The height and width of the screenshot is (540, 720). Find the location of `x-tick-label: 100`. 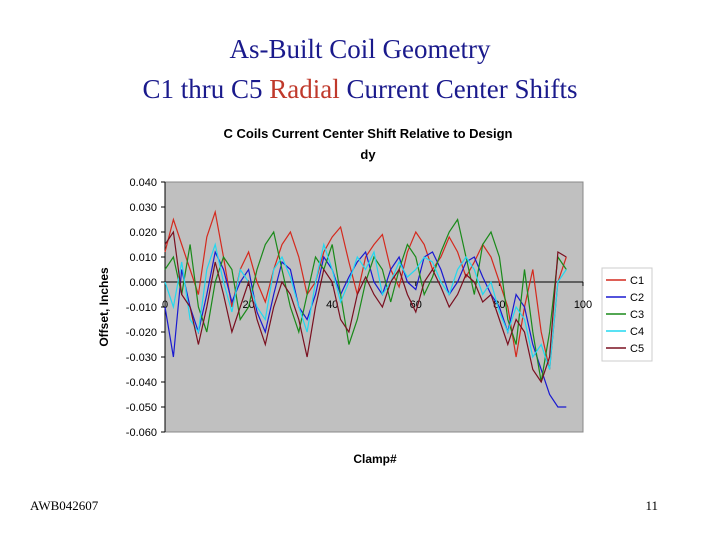

x-tick-label: 100 is located at coordinates (583, 305).